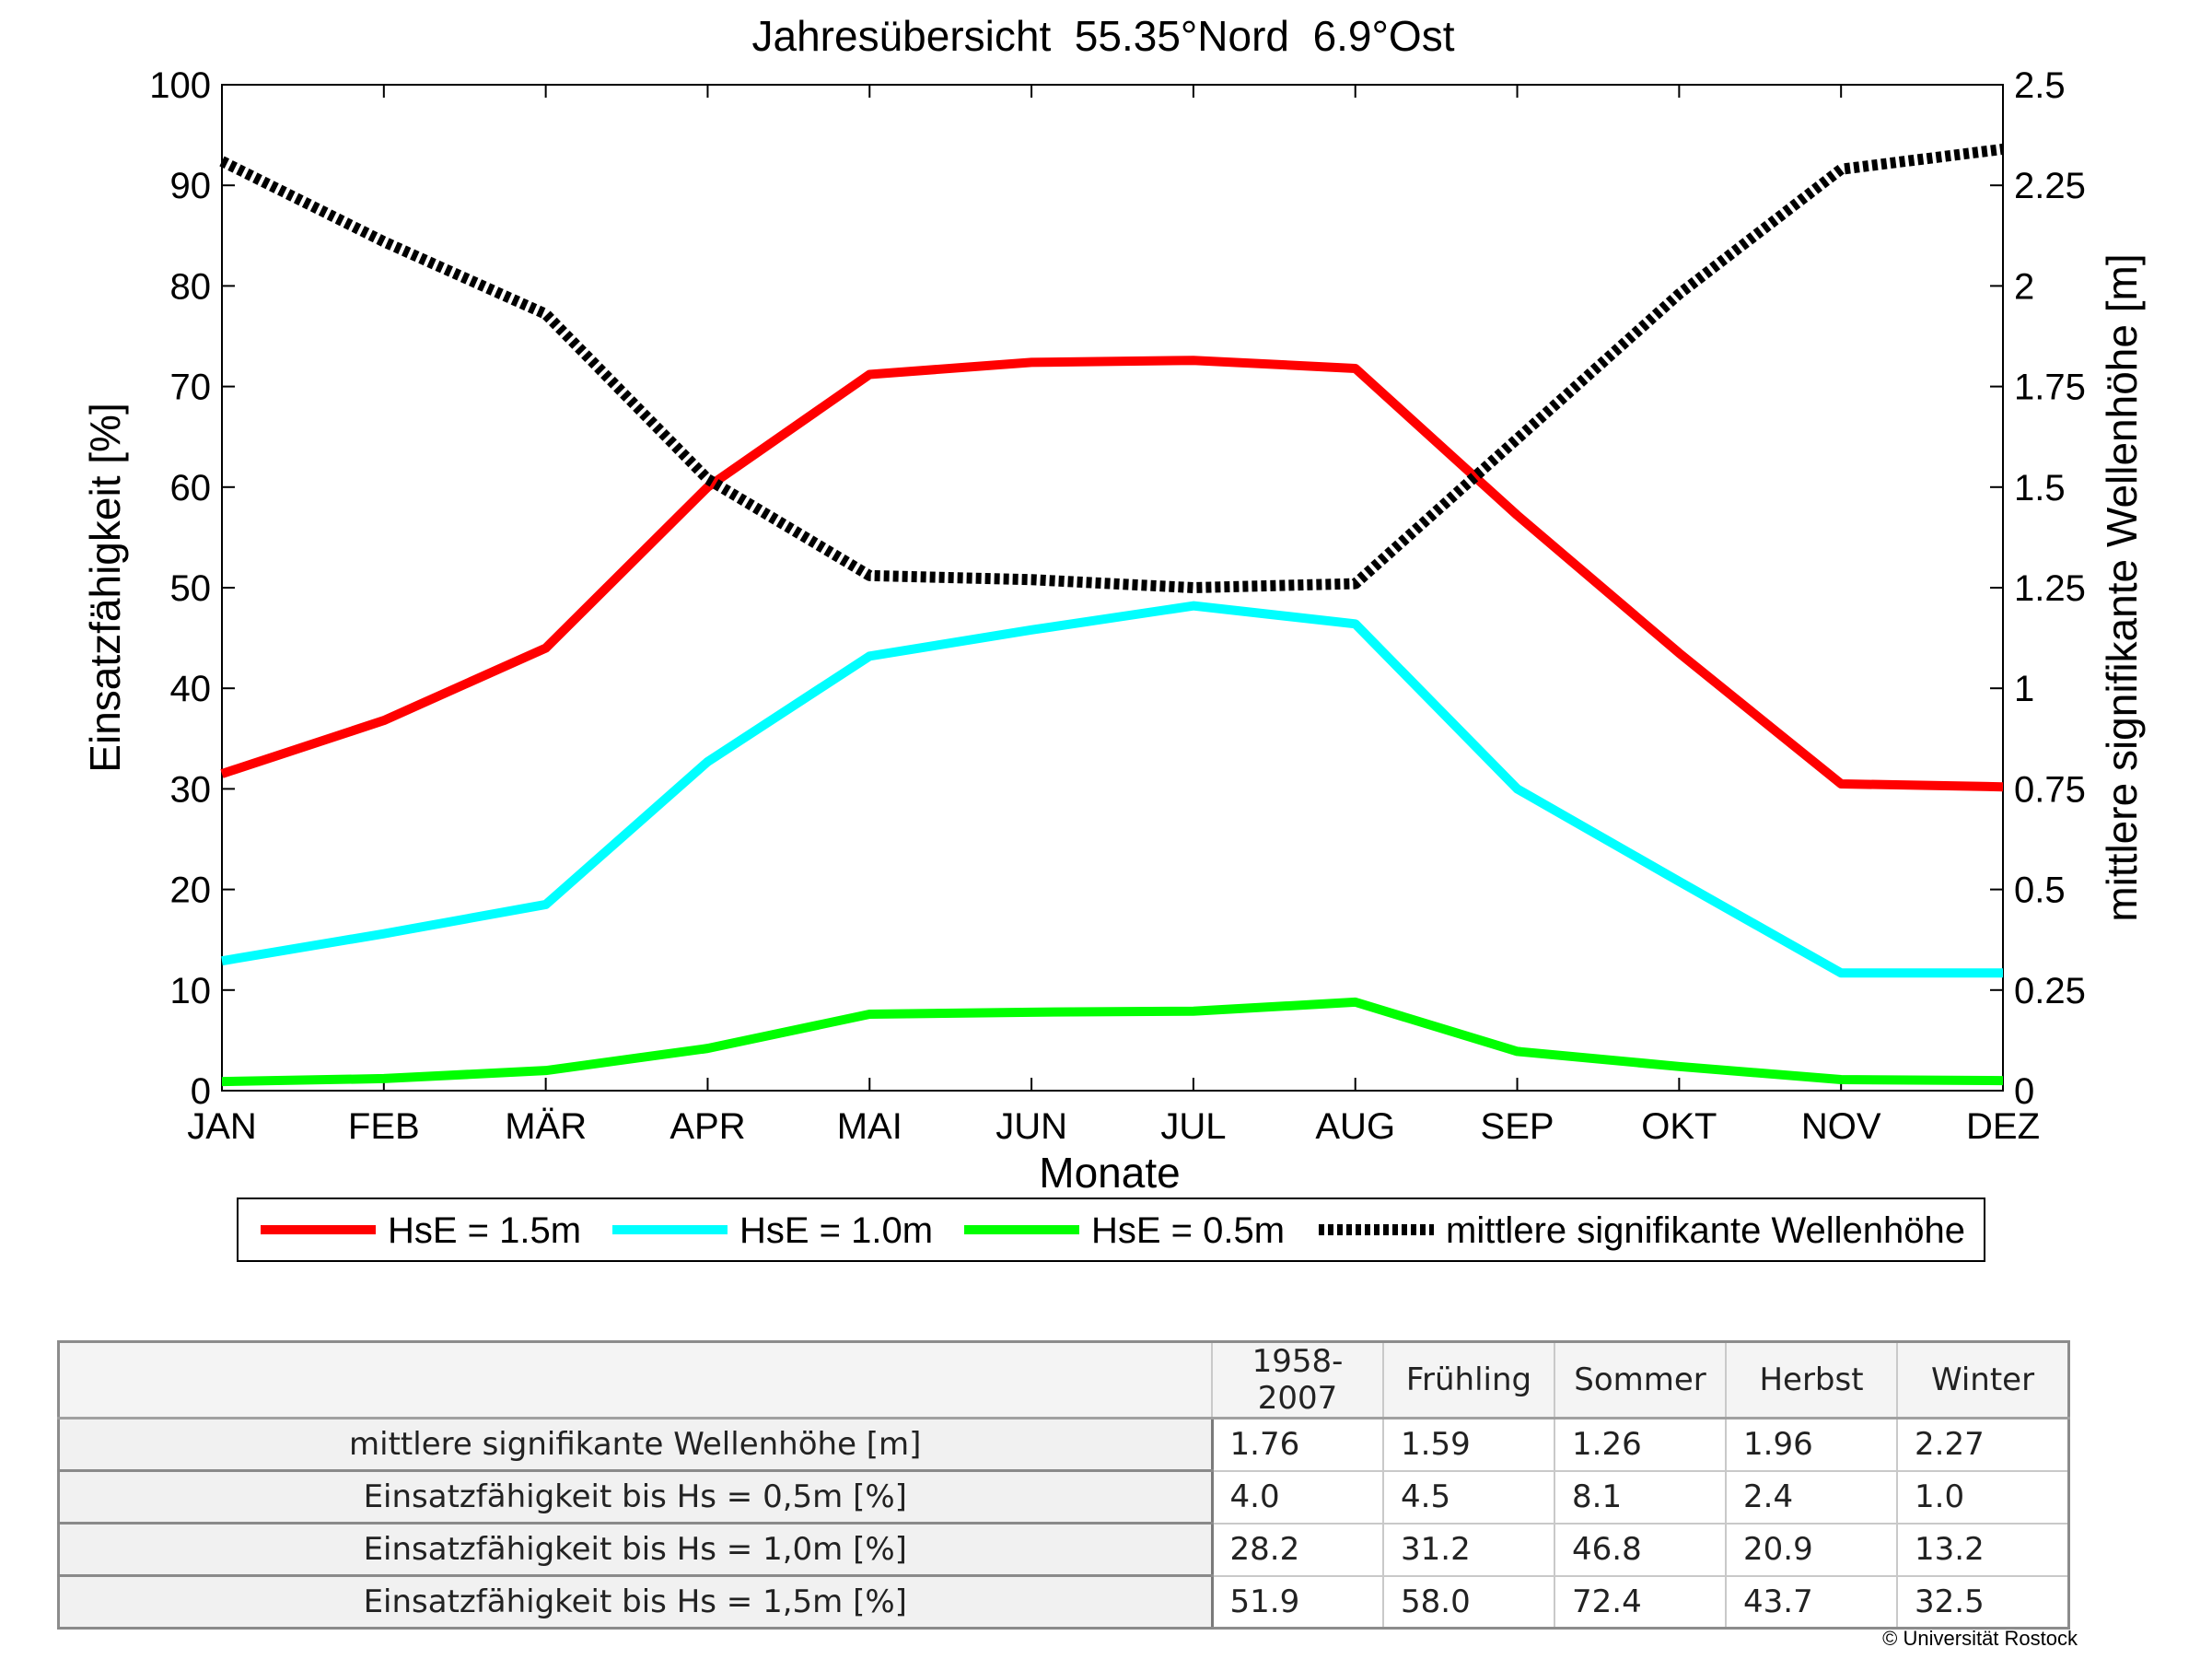 The width and height of the screenshot is (2212, 1659). What do you see at coordinates (191, 388) in the screenshot?
I see `left-y-tick-label: 70` at bounding box center [191, 388].